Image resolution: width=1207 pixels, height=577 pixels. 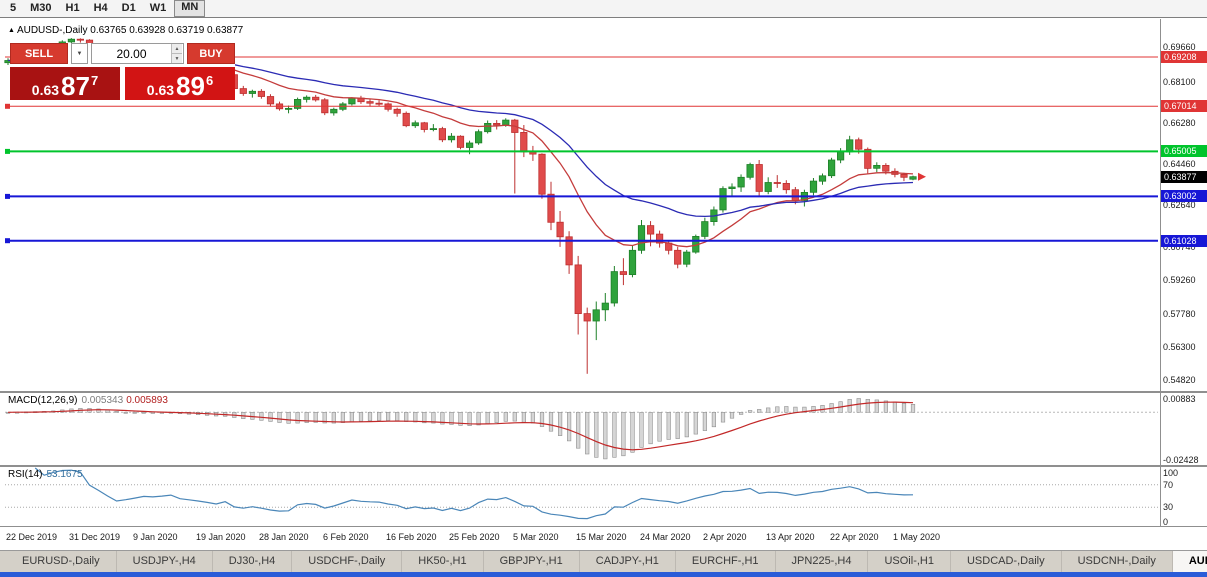 I want to click on volume-stepper: ▲ ▼, so click(x=176, y=53).